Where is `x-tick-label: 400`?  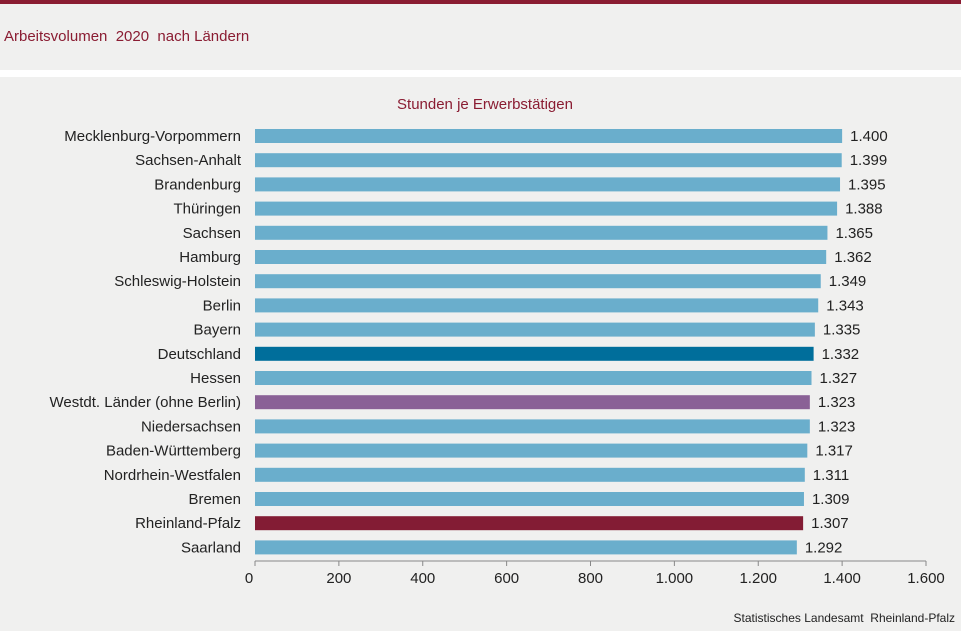 x-tick-label: 400 is located at coordinates (422, 578).